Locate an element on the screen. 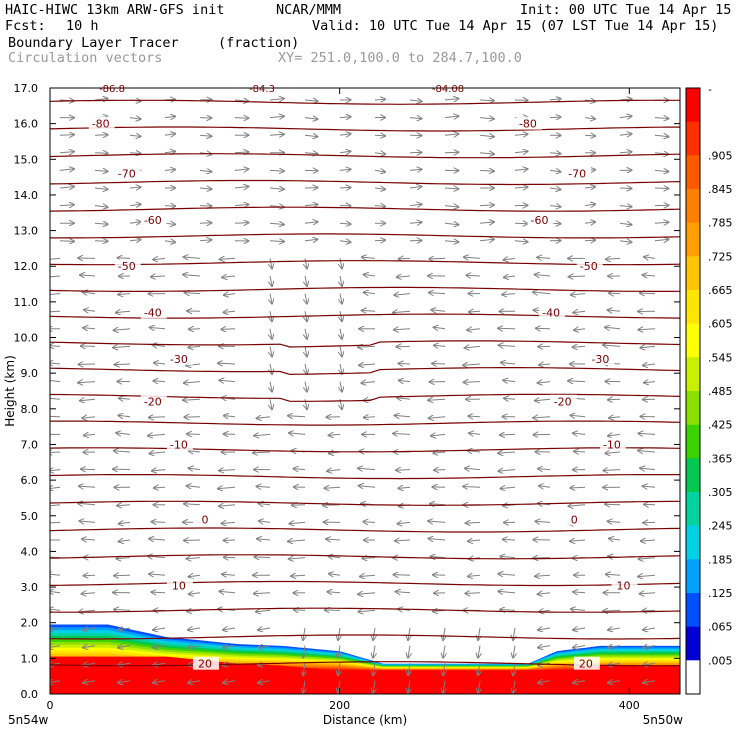 The height and width of the screenshot is (740, 740). contour-label: 20 is located at coordinates (586, 664).